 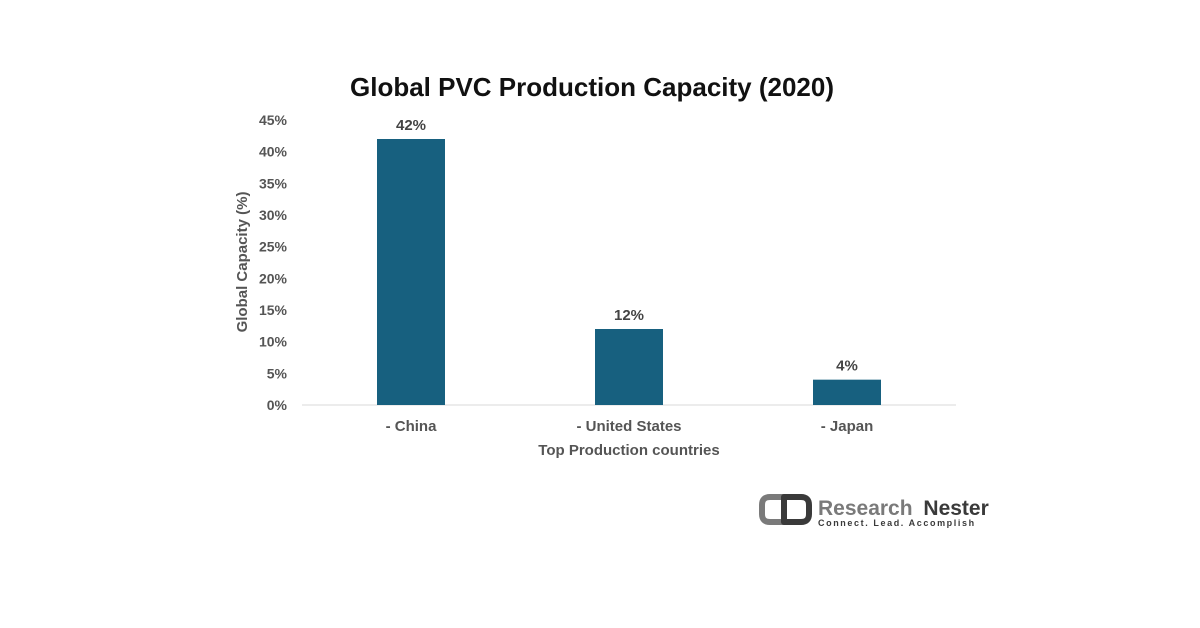 I want to click on y-tick-label: 40%, so click(x=273, y=152).